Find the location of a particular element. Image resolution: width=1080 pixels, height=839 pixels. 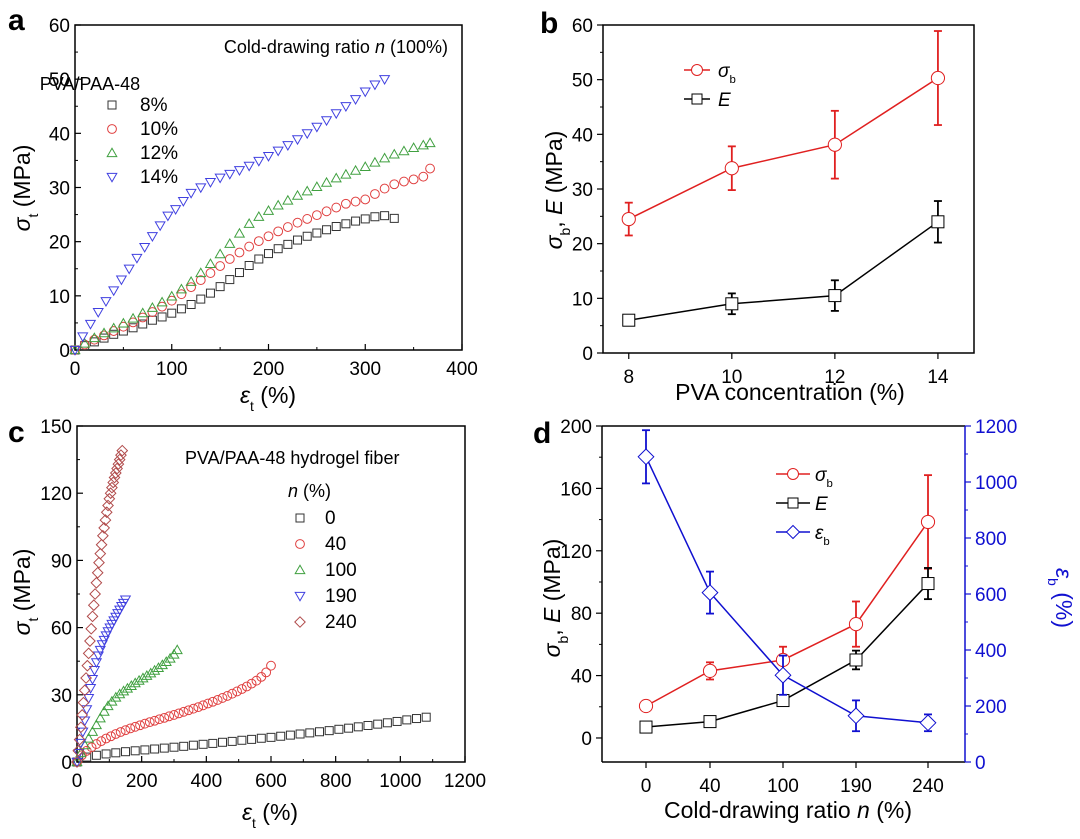

y-tick-label: 10 is located at coordinates (582, 299).